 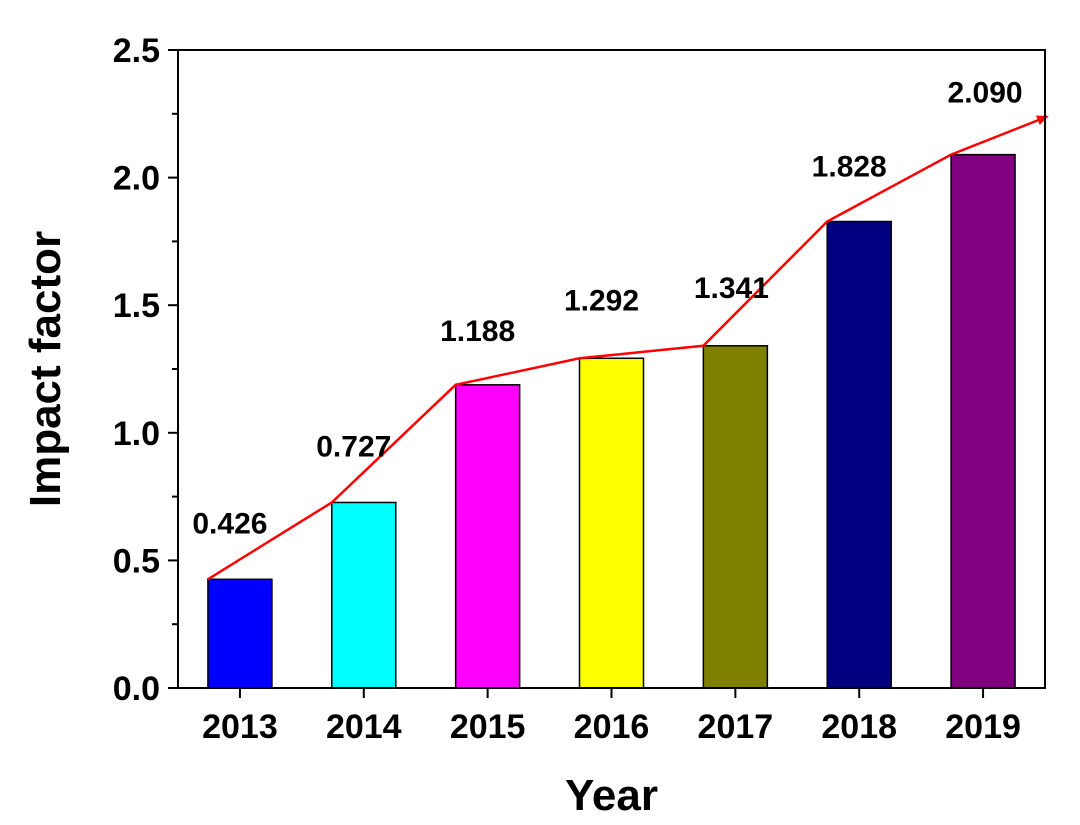 I want to click on y-tick-label: 0.0, so click(x=136, y=689).